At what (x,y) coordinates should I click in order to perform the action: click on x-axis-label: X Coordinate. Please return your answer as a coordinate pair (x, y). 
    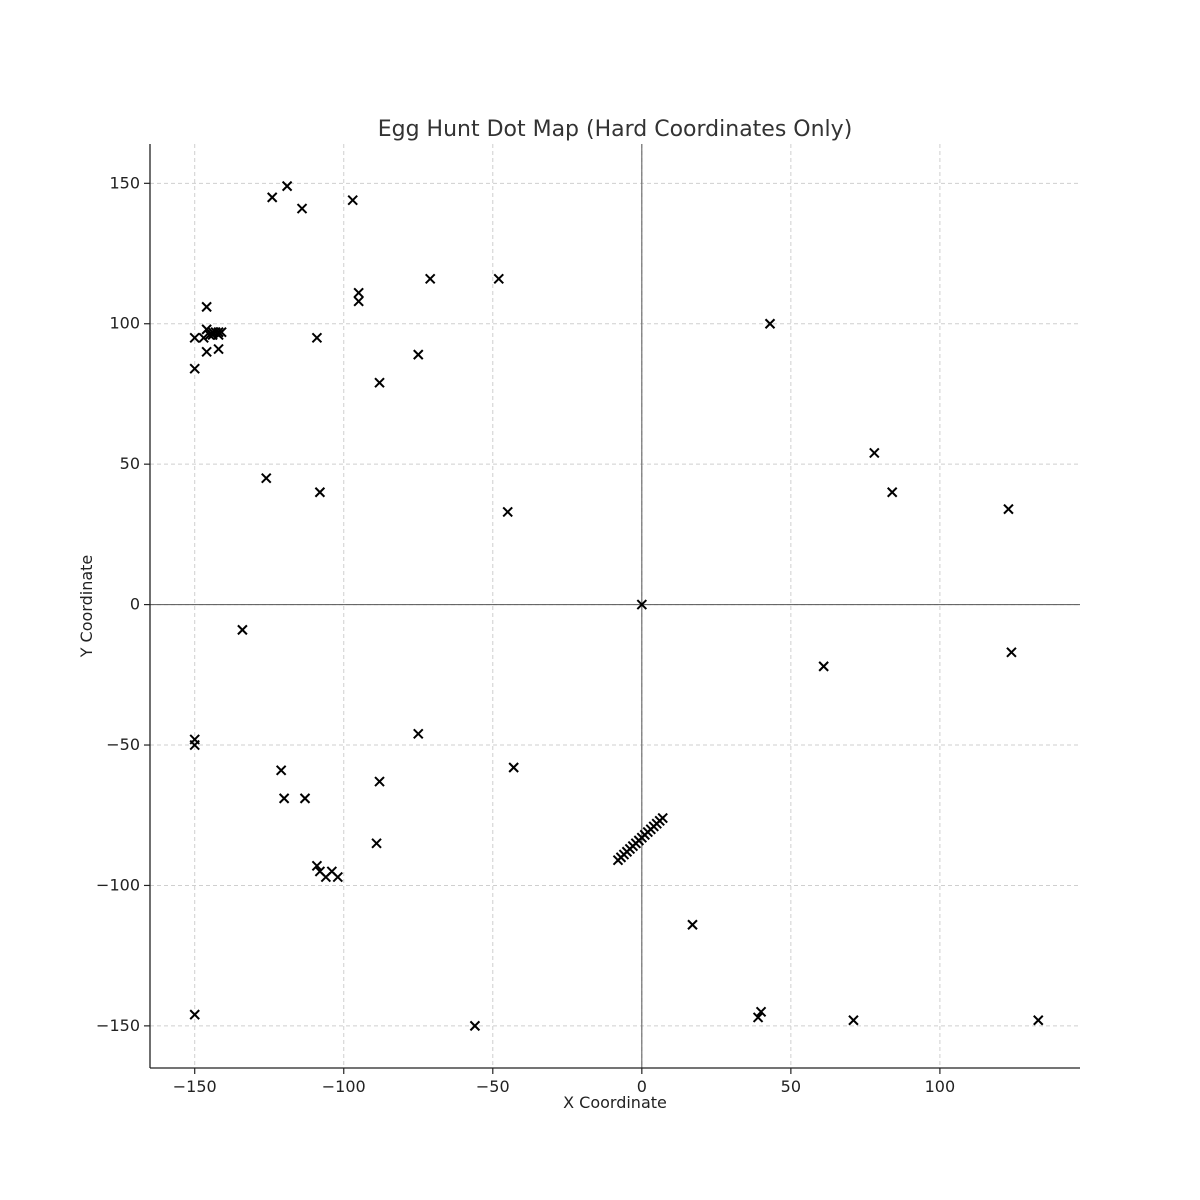
    Looking at the image, I should click on (615, 1102).